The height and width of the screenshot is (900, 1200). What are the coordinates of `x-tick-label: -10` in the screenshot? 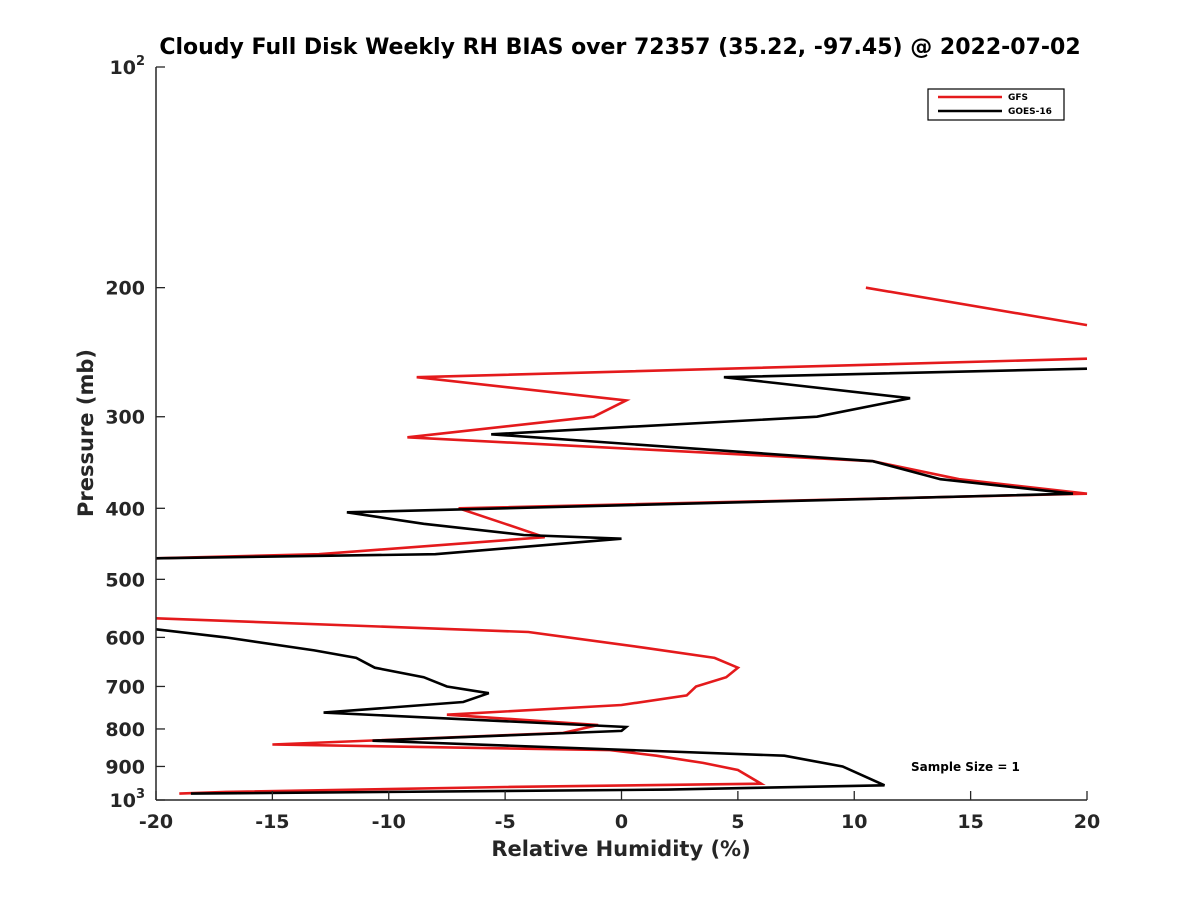 It's located at (389, 822).